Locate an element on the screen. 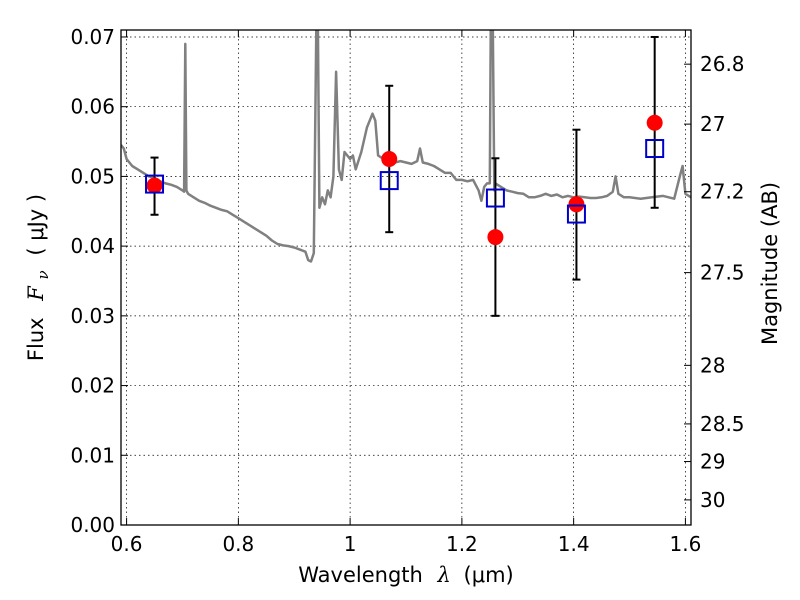 The width and height of the screenshot is (800, 600). x-tick-label: 1 is located at coordinates (350, 544).